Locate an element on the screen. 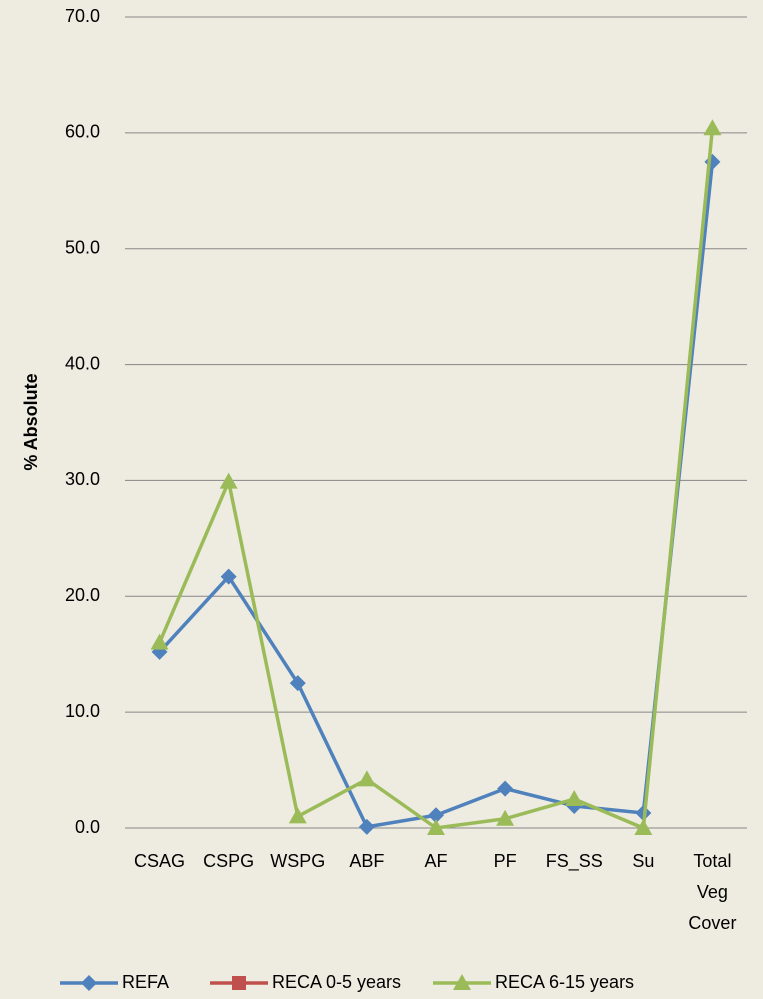  x-tick-label: AF is located at coordinates (435, 861).